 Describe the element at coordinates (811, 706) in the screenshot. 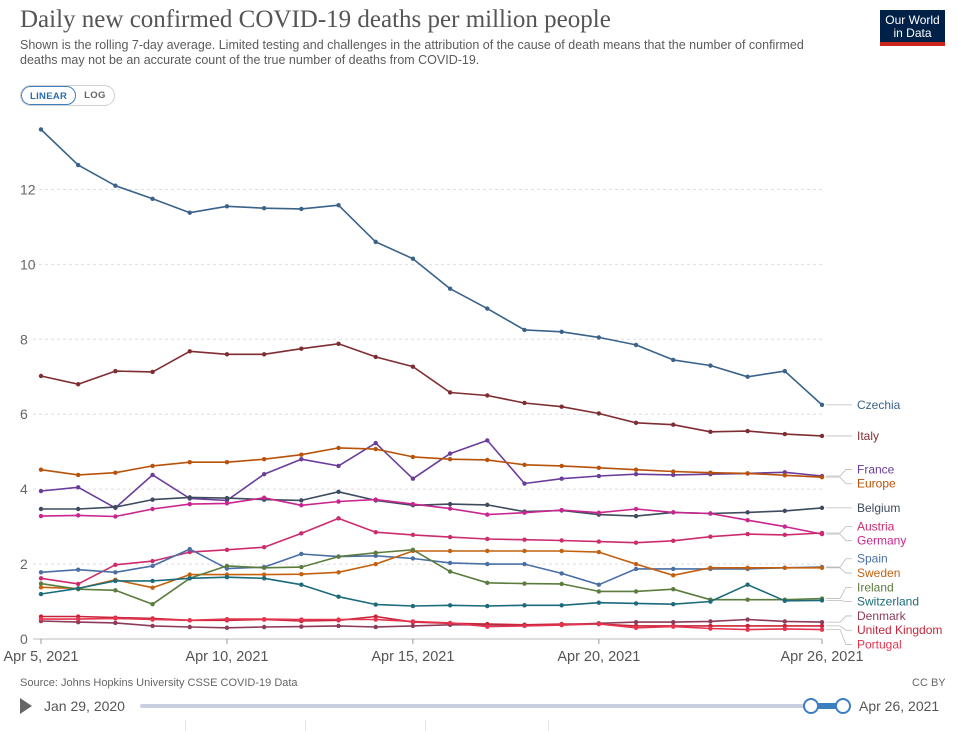

I see `timeline-start-handle` at that location.